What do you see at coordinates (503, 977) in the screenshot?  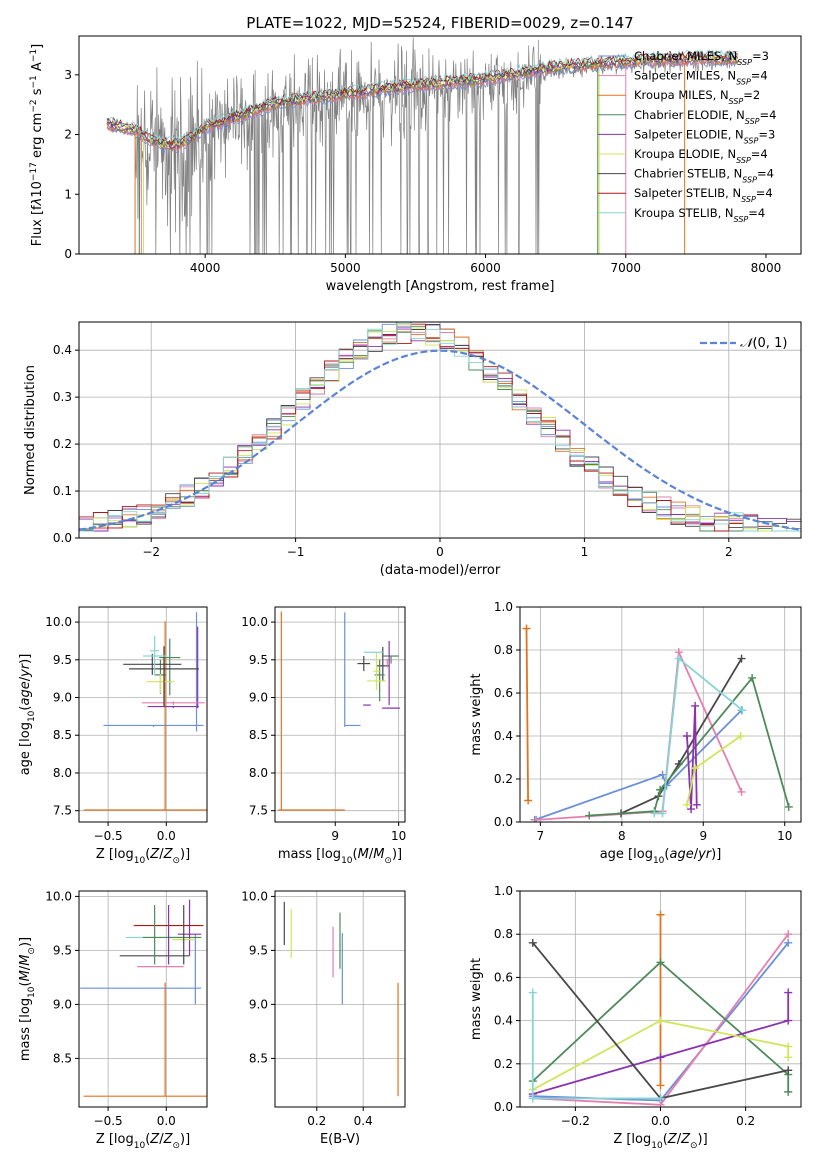 I see `y-tick-label: 0.6` at bounding box center [503, 977].